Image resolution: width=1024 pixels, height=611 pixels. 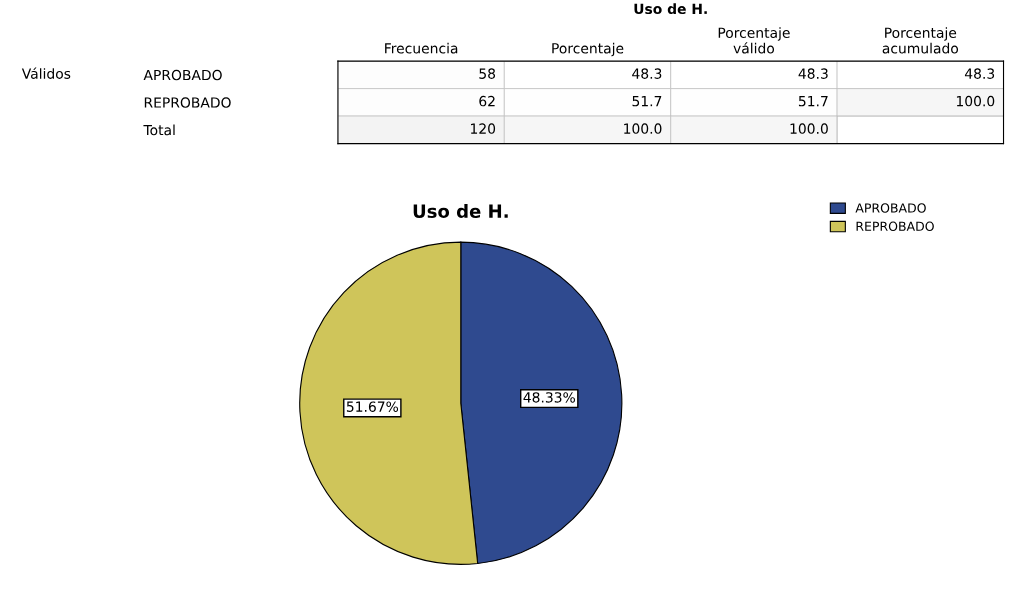 What do you see at coordinates (920, 40) in the screenshot?
I see `x-tick-label: Porcentaje acumulado` at bounding box center [920, 40].